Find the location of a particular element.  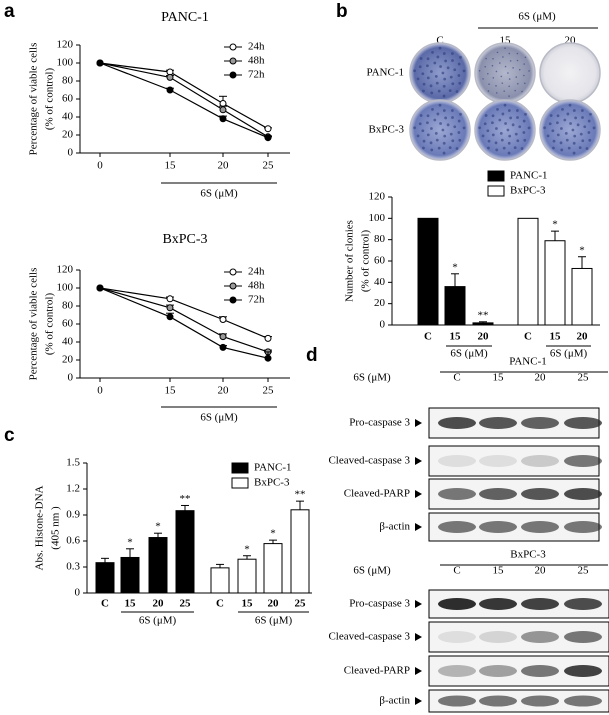

y-tick-label: 80 is located at coordinates (68, 81).